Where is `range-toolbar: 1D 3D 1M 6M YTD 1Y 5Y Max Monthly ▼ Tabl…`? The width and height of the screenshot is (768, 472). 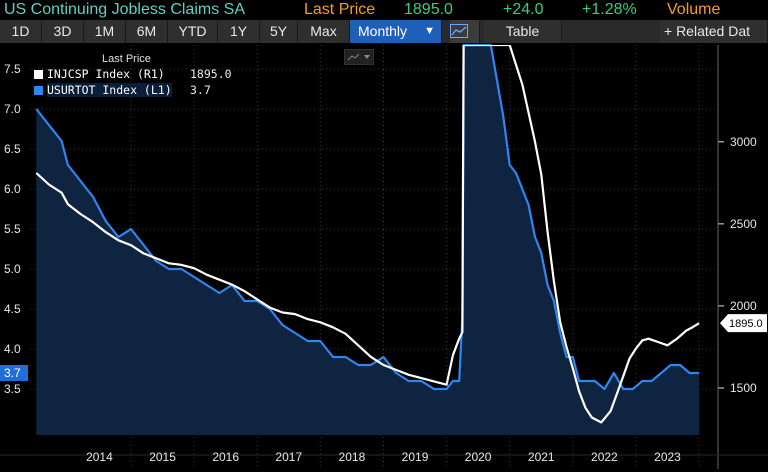 range-toolbar: 1D 3D 1M 6M YTD 1Y 5Y Max Monthly ▼ Tabl… is located at coordinates (384, 31).